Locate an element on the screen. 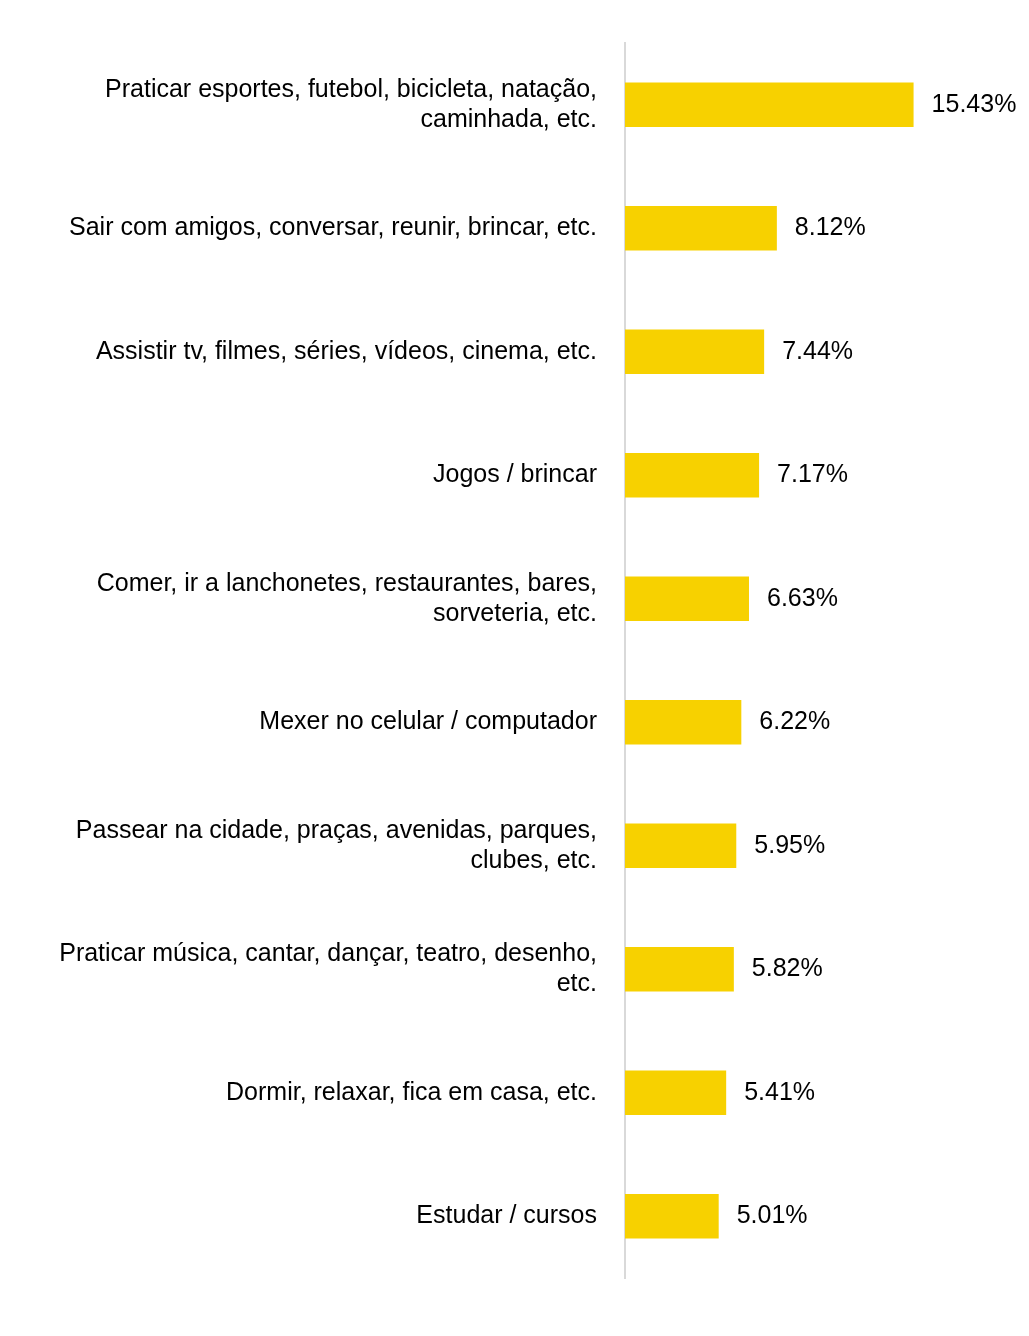  y-tick-label: Sair com amigos, conversar, reunir, brincar, etc. is located at coordinates (333, 226).